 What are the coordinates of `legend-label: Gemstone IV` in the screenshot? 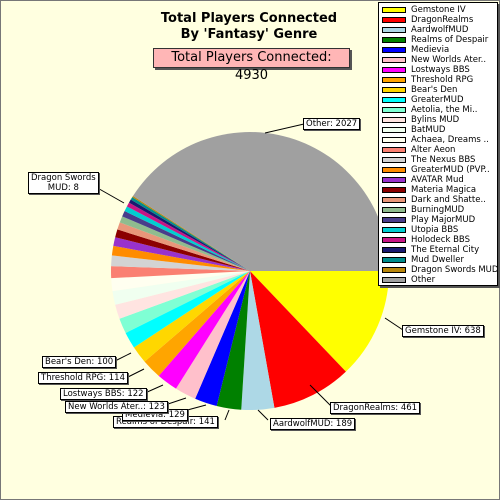 It's located at (438, 10).